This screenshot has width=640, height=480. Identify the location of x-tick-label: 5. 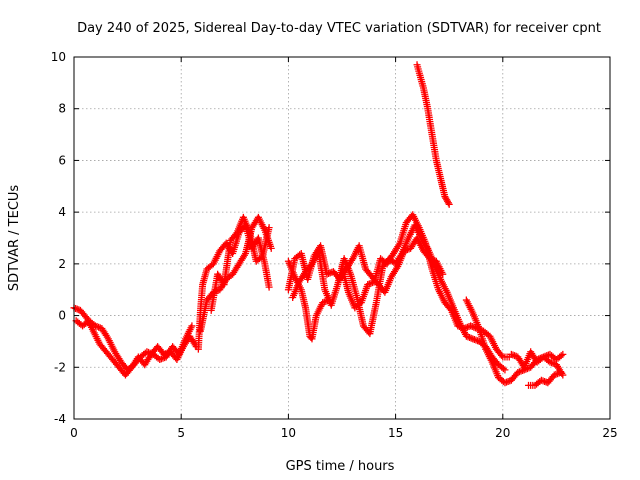
(181, 433).